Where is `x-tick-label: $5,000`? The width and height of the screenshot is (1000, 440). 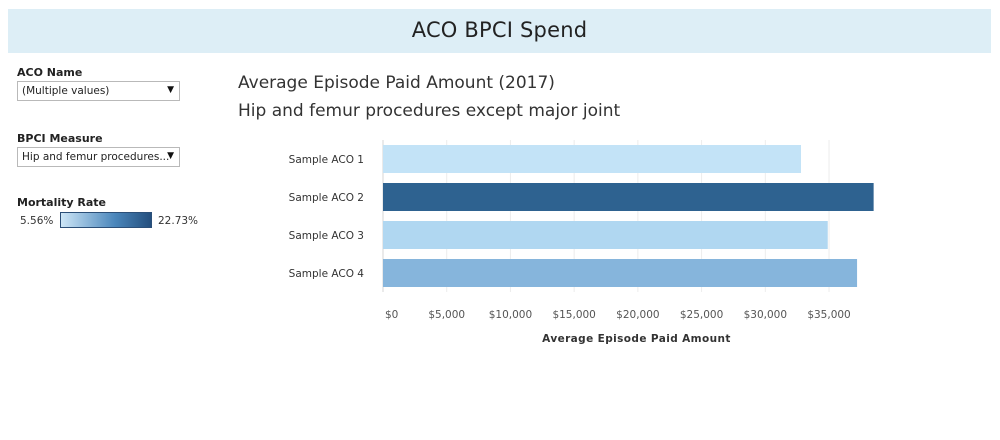
x-tick-label: $5,000 is located at coordinates (446, 315).